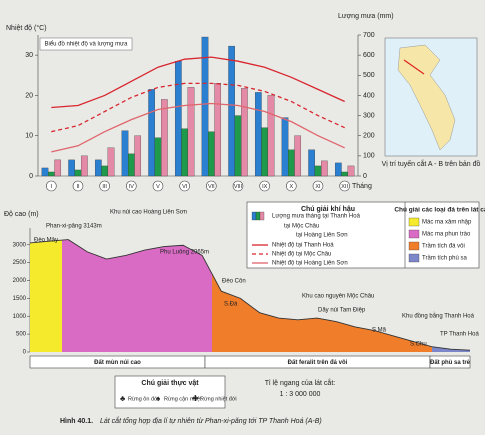 The height and width of the screenshot is (435, 485). What do you see at coordinates (443, 247) in the screenshot?
I see `rock-label: Trầm tích đá vôi` at bounding box center [443, 247].